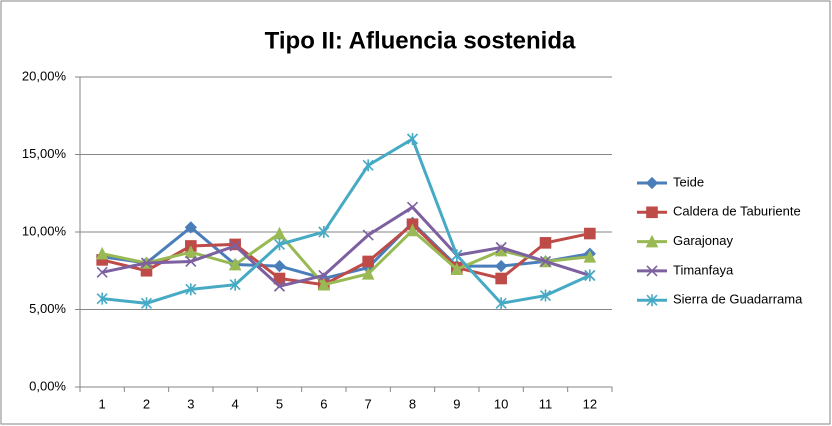 Image resolution: width=832 pixels, height=426 pixels. What do you see at coordinates (47, 385) in the screenshot?
I see `y-tick-label: 0,00%` at bounding box center [47, 385].